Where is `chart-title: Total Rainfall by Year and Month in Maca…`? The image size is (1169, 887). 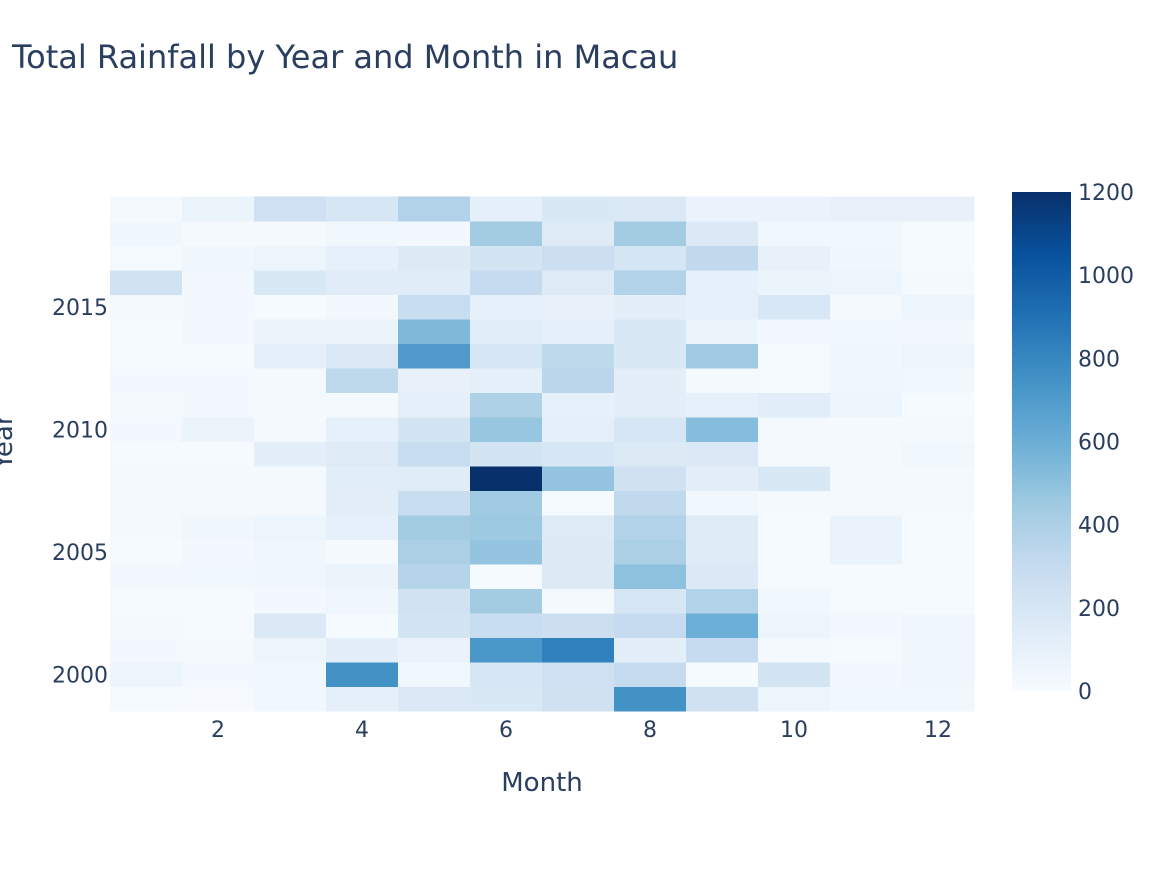
chart-title: Total Rainfall by Year and Month in Maca… is located at coordinates (345, 57).